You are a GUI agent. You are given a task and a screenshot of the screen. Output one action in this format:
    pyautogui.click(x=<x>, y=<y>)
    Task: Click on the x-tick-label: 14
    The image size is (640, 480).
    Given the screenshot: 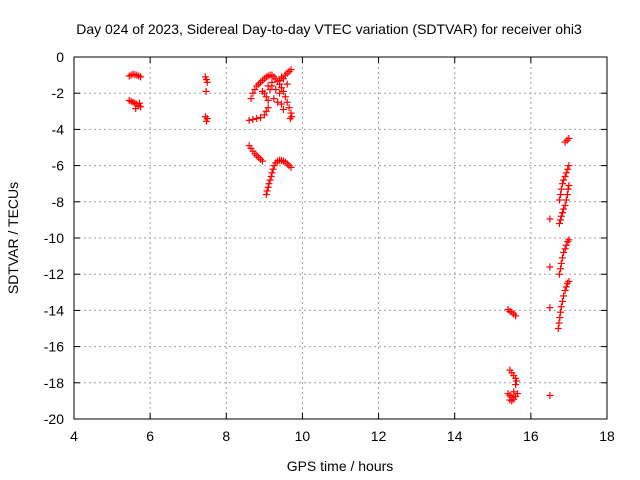 What is the action you would take?
    pyautogui.click(x=455, y=436)
    